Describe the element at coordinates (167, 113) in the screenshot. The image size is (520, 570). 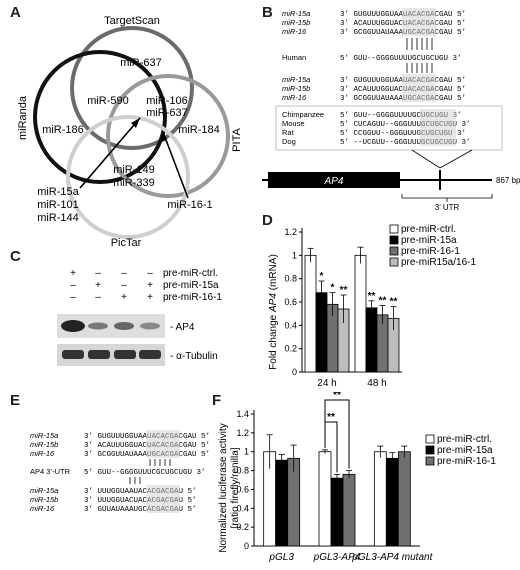
I see `venn-region-ts-pita-2: miR-637` at that location.